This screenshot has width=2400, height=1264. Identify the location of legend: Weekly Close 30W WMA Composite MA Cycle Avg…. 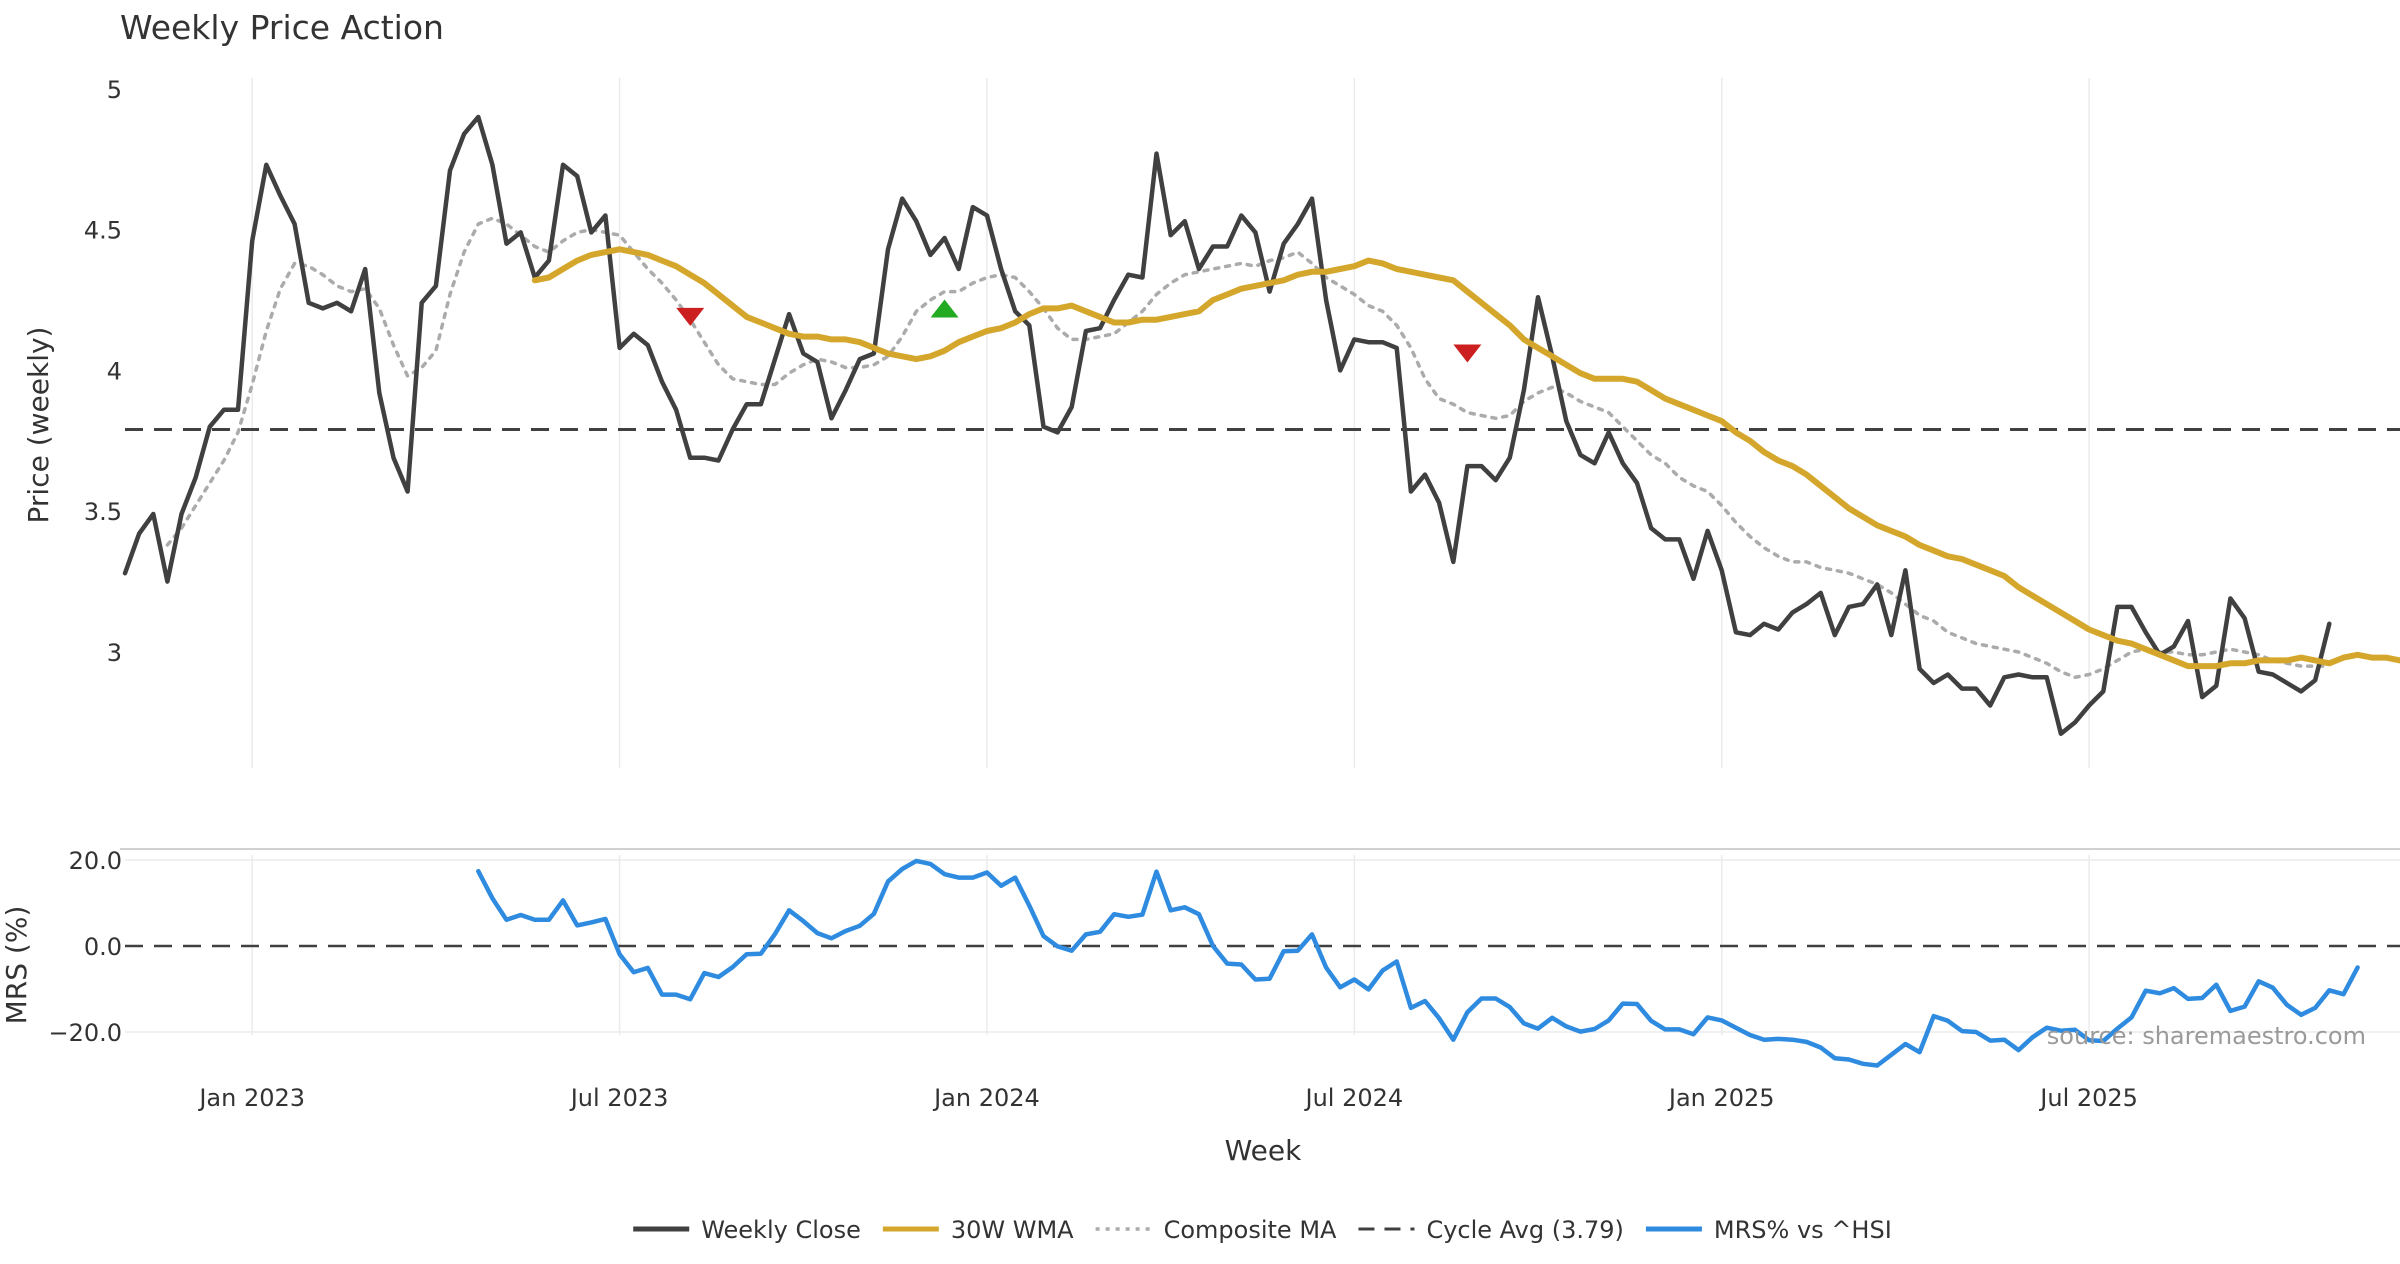
(1262, 1230).